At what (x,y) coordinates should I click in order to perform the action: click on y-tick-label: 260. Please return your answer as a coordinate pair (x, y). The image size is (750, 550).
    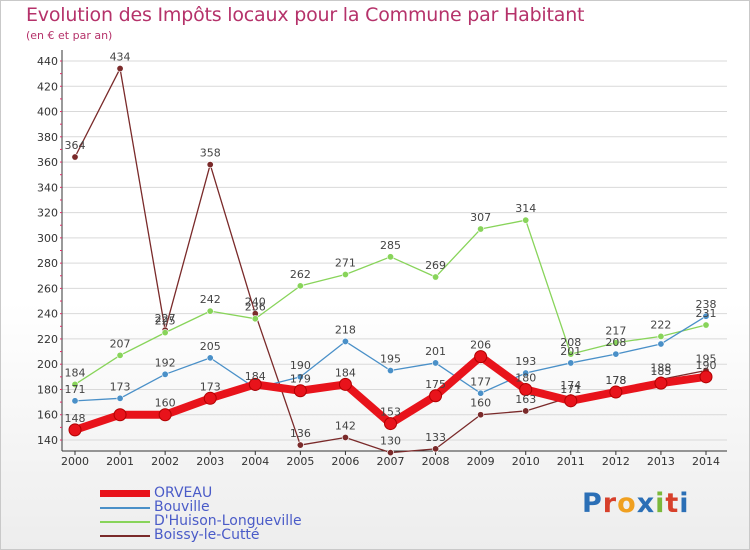
    Looking at the image, I should click on (47, 288).